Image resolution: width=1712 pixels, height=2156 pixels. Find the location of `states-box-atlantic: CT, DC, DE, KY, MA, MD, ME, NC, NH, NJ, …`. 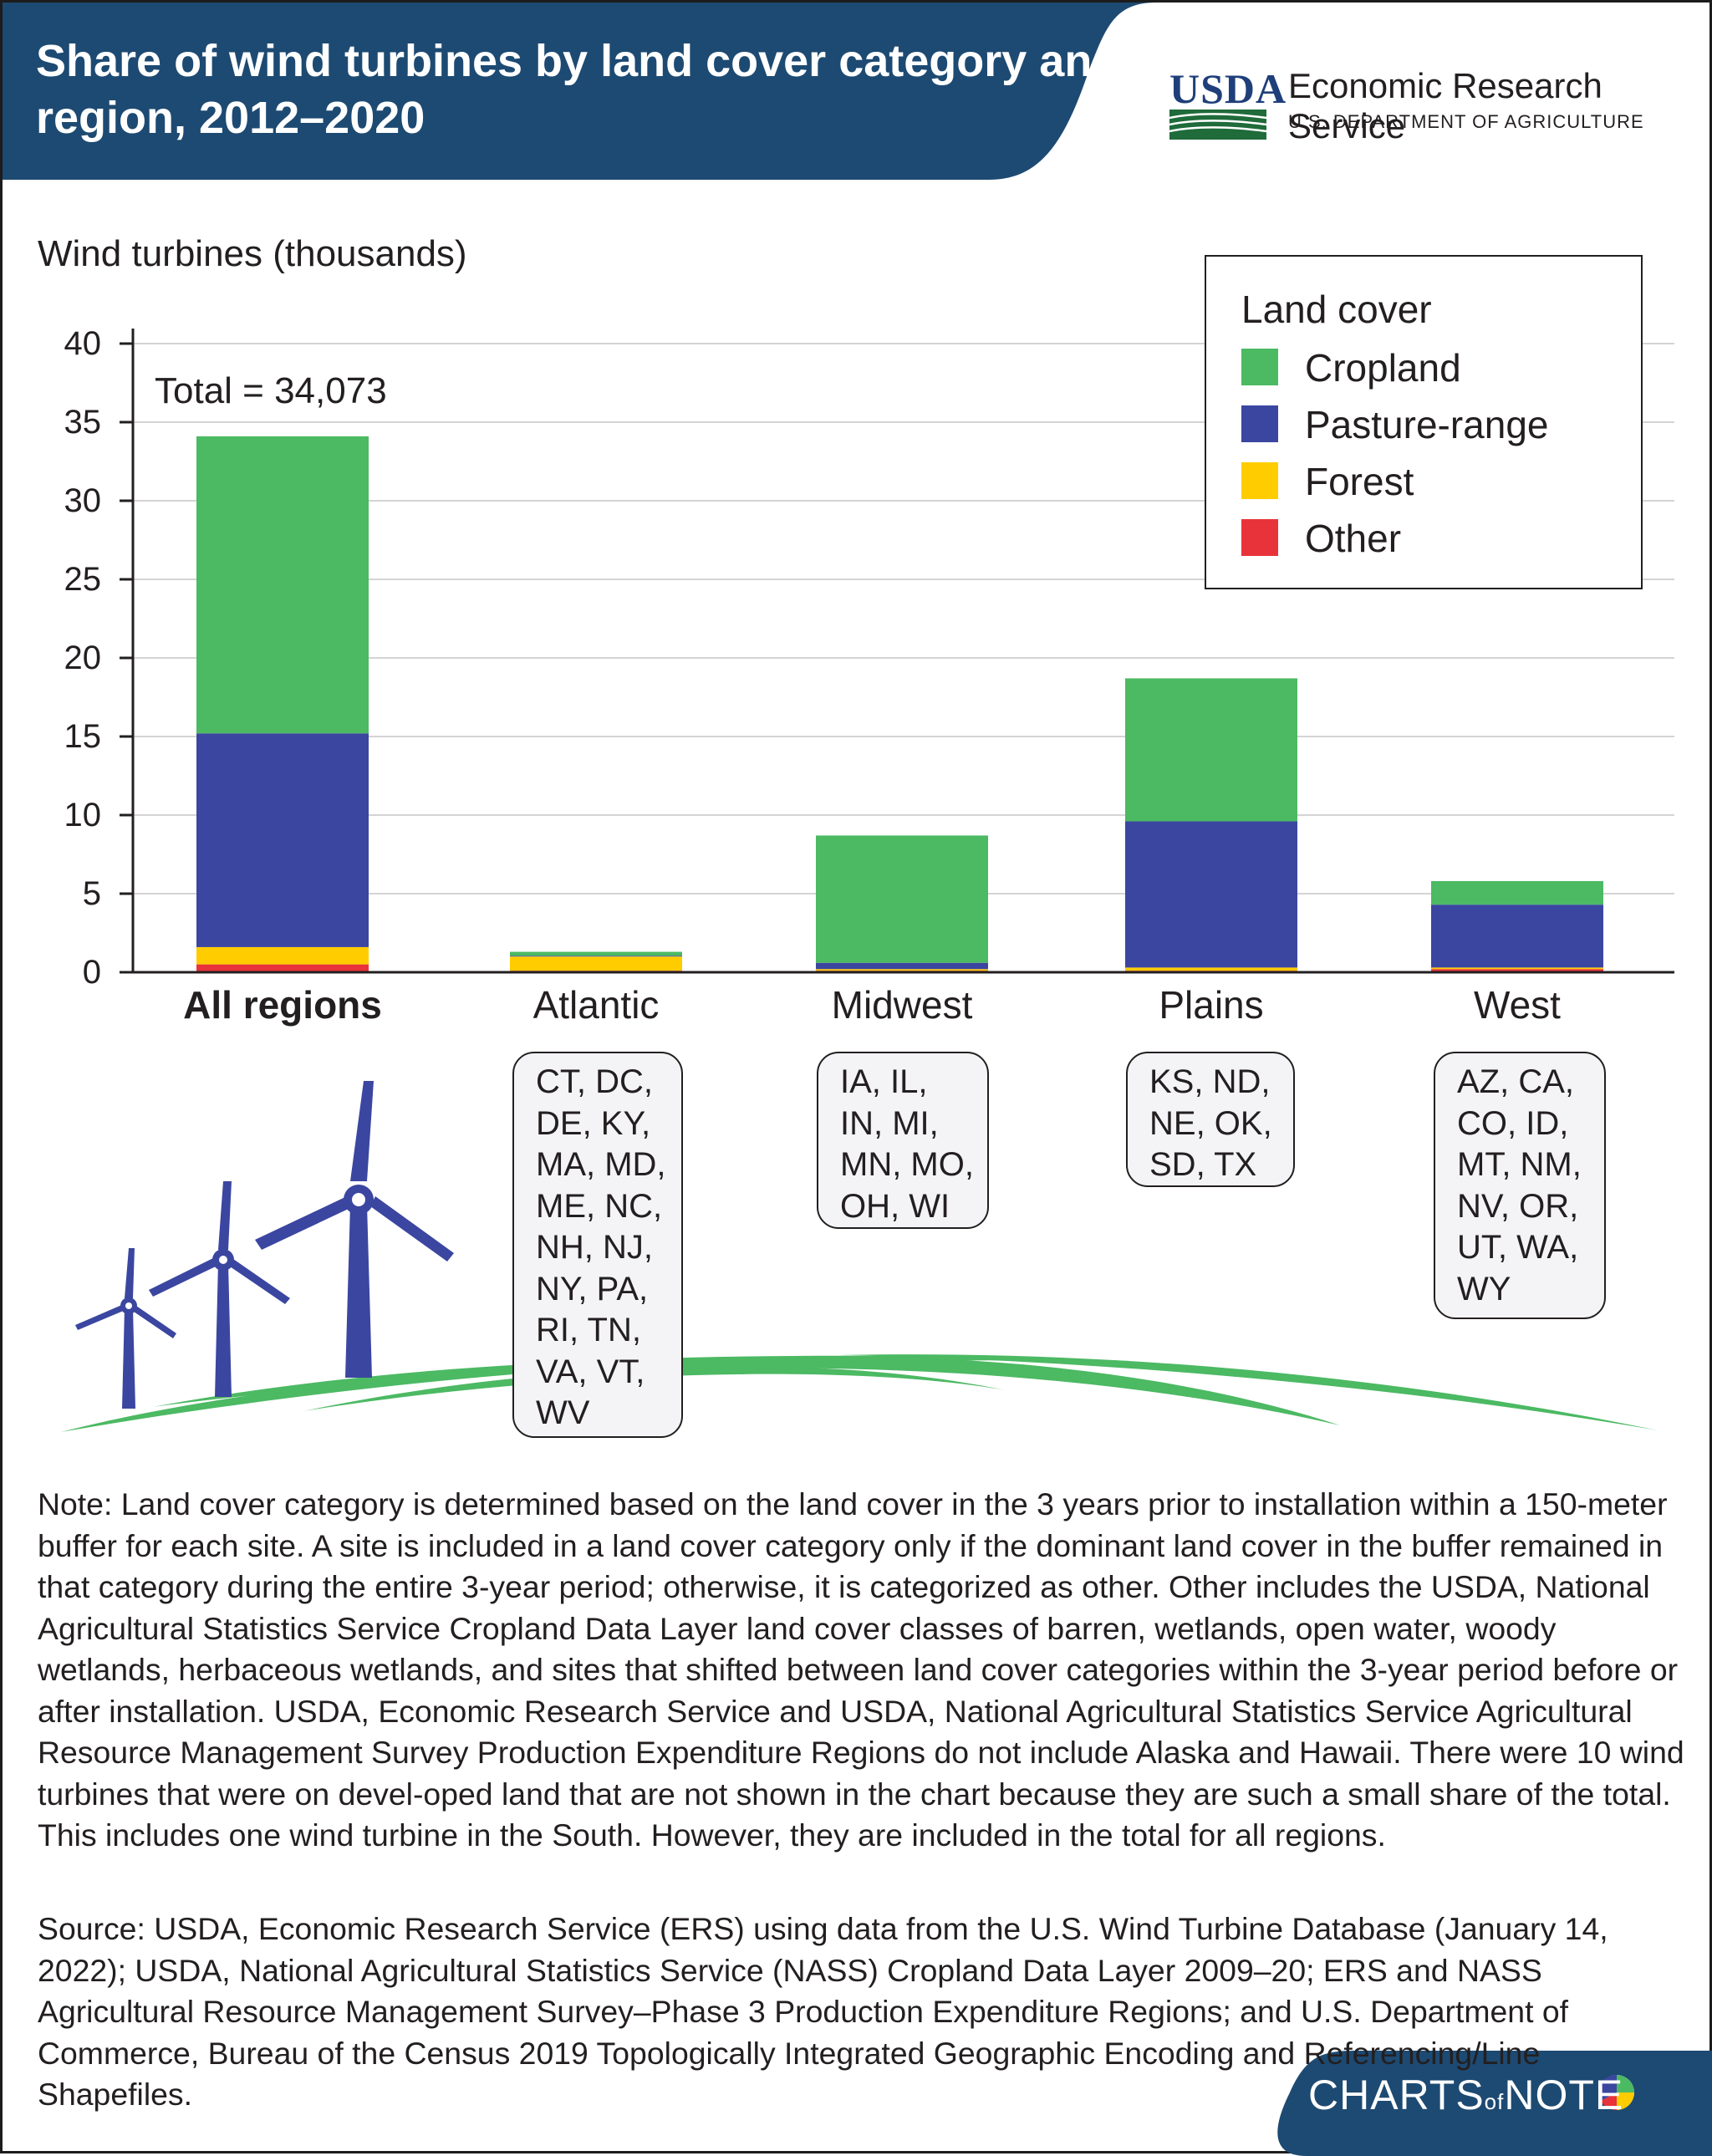

states-box-atlantic: CT, DC, DE, KY, MA, MD, ME, NC, NH, NJ, … is located at coordinates (597, 1245).